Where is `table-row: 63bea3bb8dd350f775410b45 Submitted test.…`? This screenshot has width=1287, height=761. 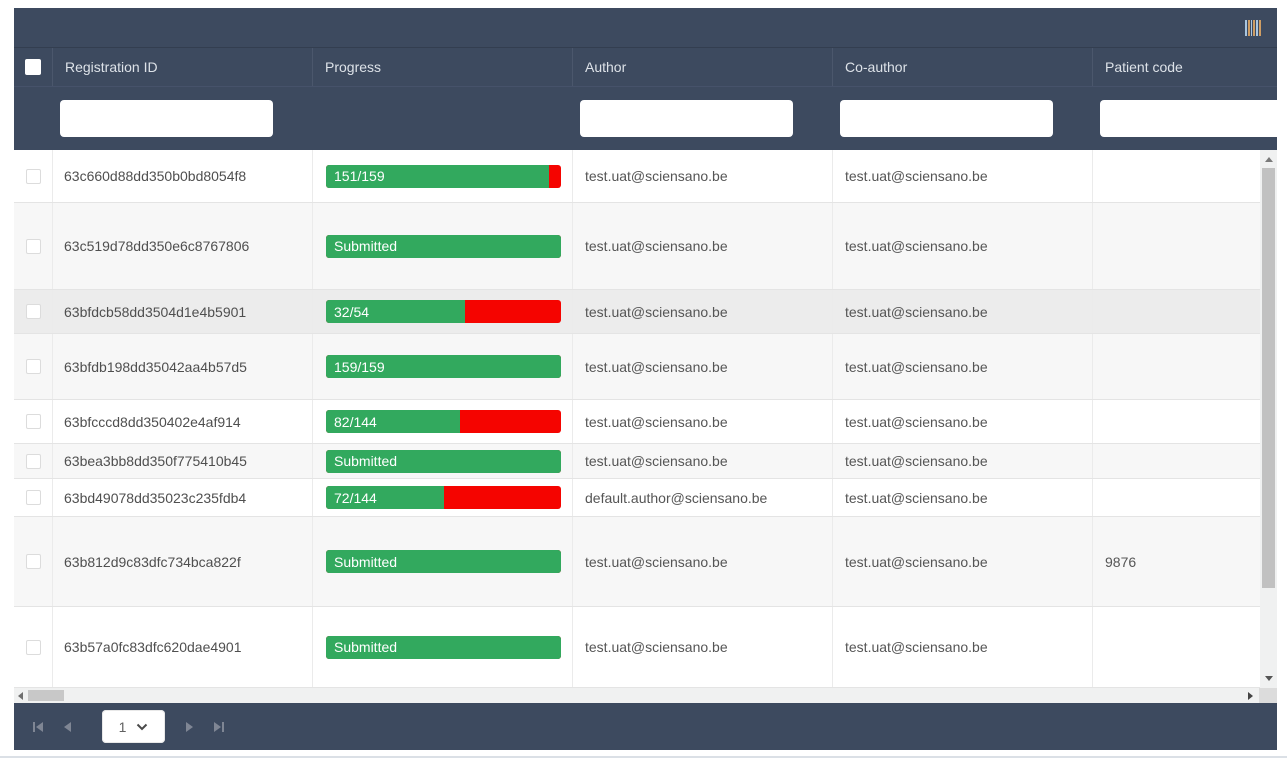 table-row: 63bea3bb8dd350f775410b45 Submitted test.… is located at coordinates (637, 461).